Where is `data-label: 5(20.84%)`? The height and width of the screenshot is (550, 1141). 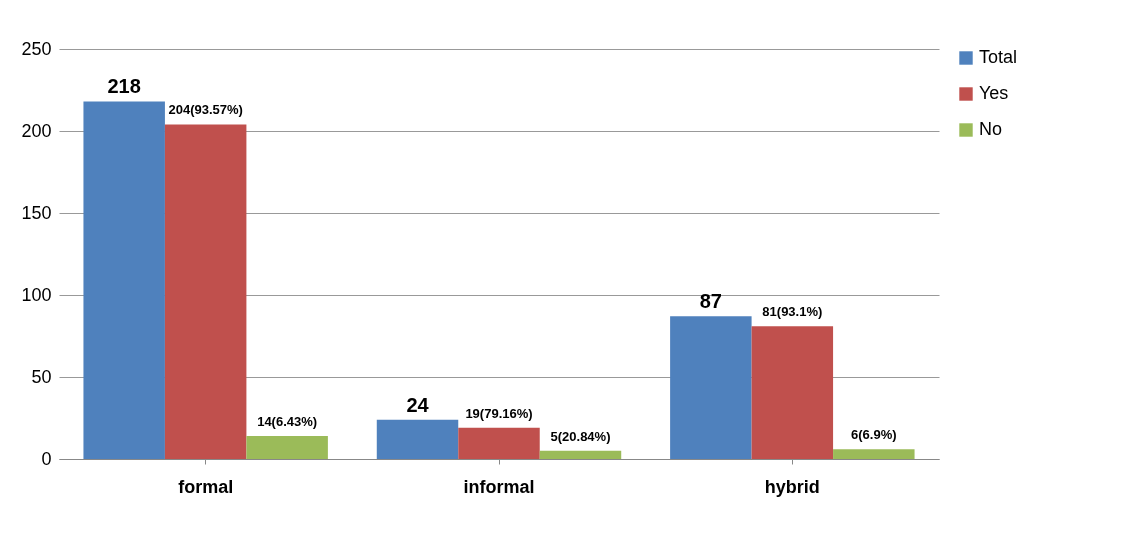 data-label: 5(20.84%) is located at coordinates (580, 436).